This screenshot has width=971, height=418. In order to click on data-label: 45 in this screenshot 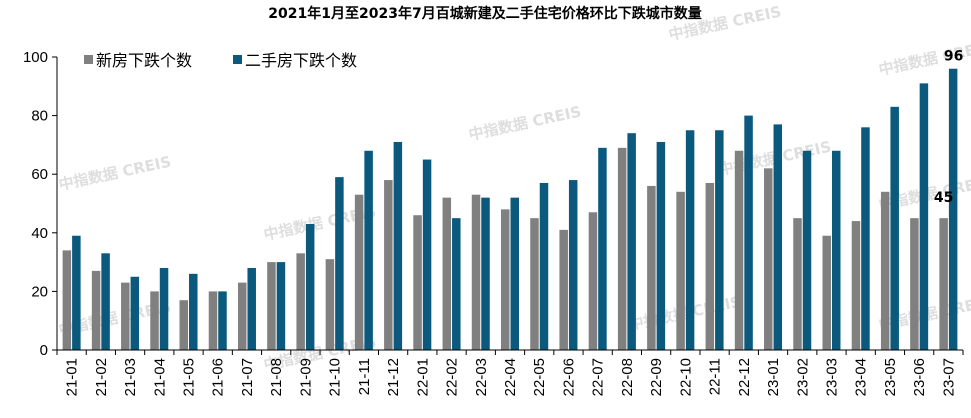, I will do `click(943, 198)`.